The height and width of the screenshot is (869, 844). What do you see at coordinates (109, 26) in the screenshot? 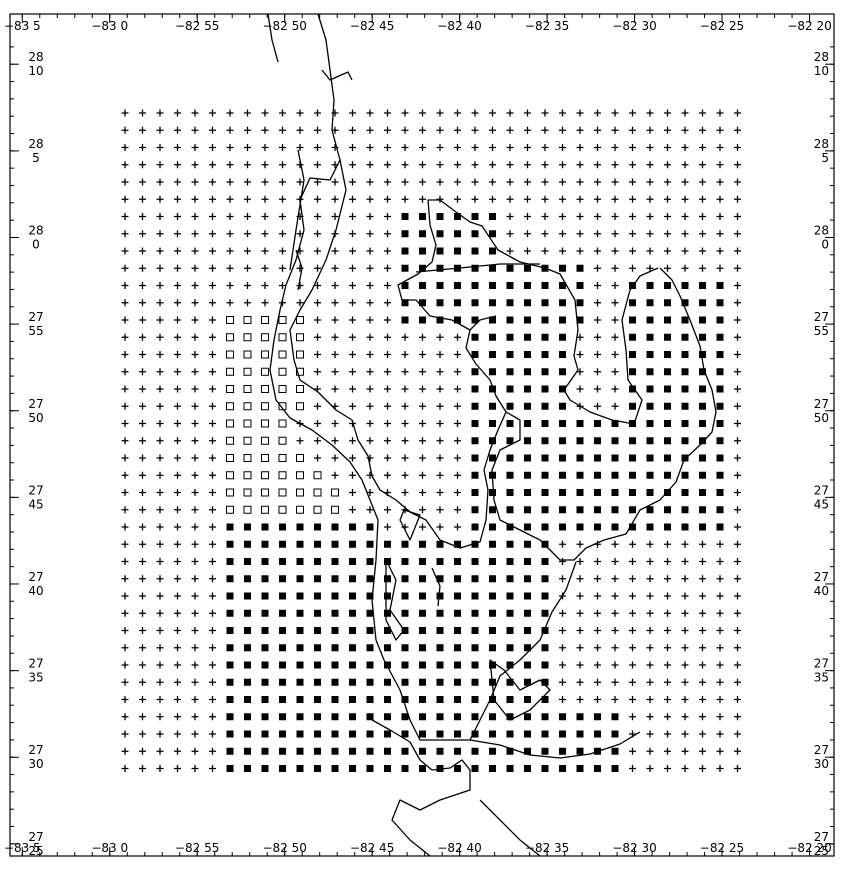
I see `lon-label: −83 0` at bounding box center [109, 26].